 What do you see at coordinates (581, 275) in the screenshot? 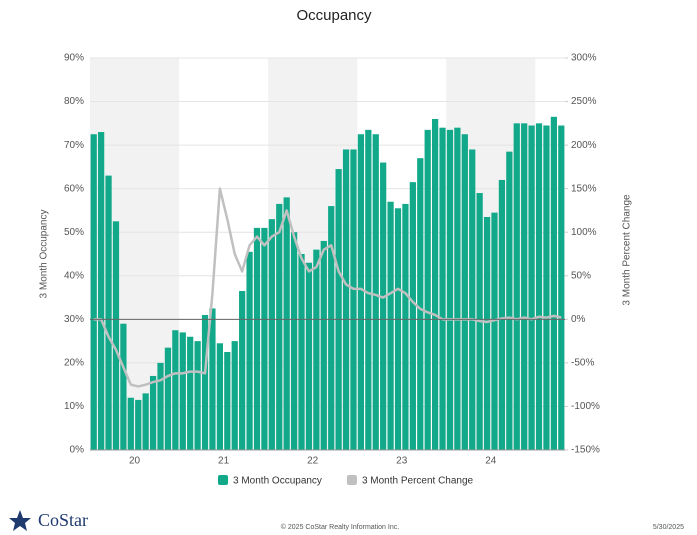
I see `y2-tick-label: 50%` at bounding box center [581, 275].